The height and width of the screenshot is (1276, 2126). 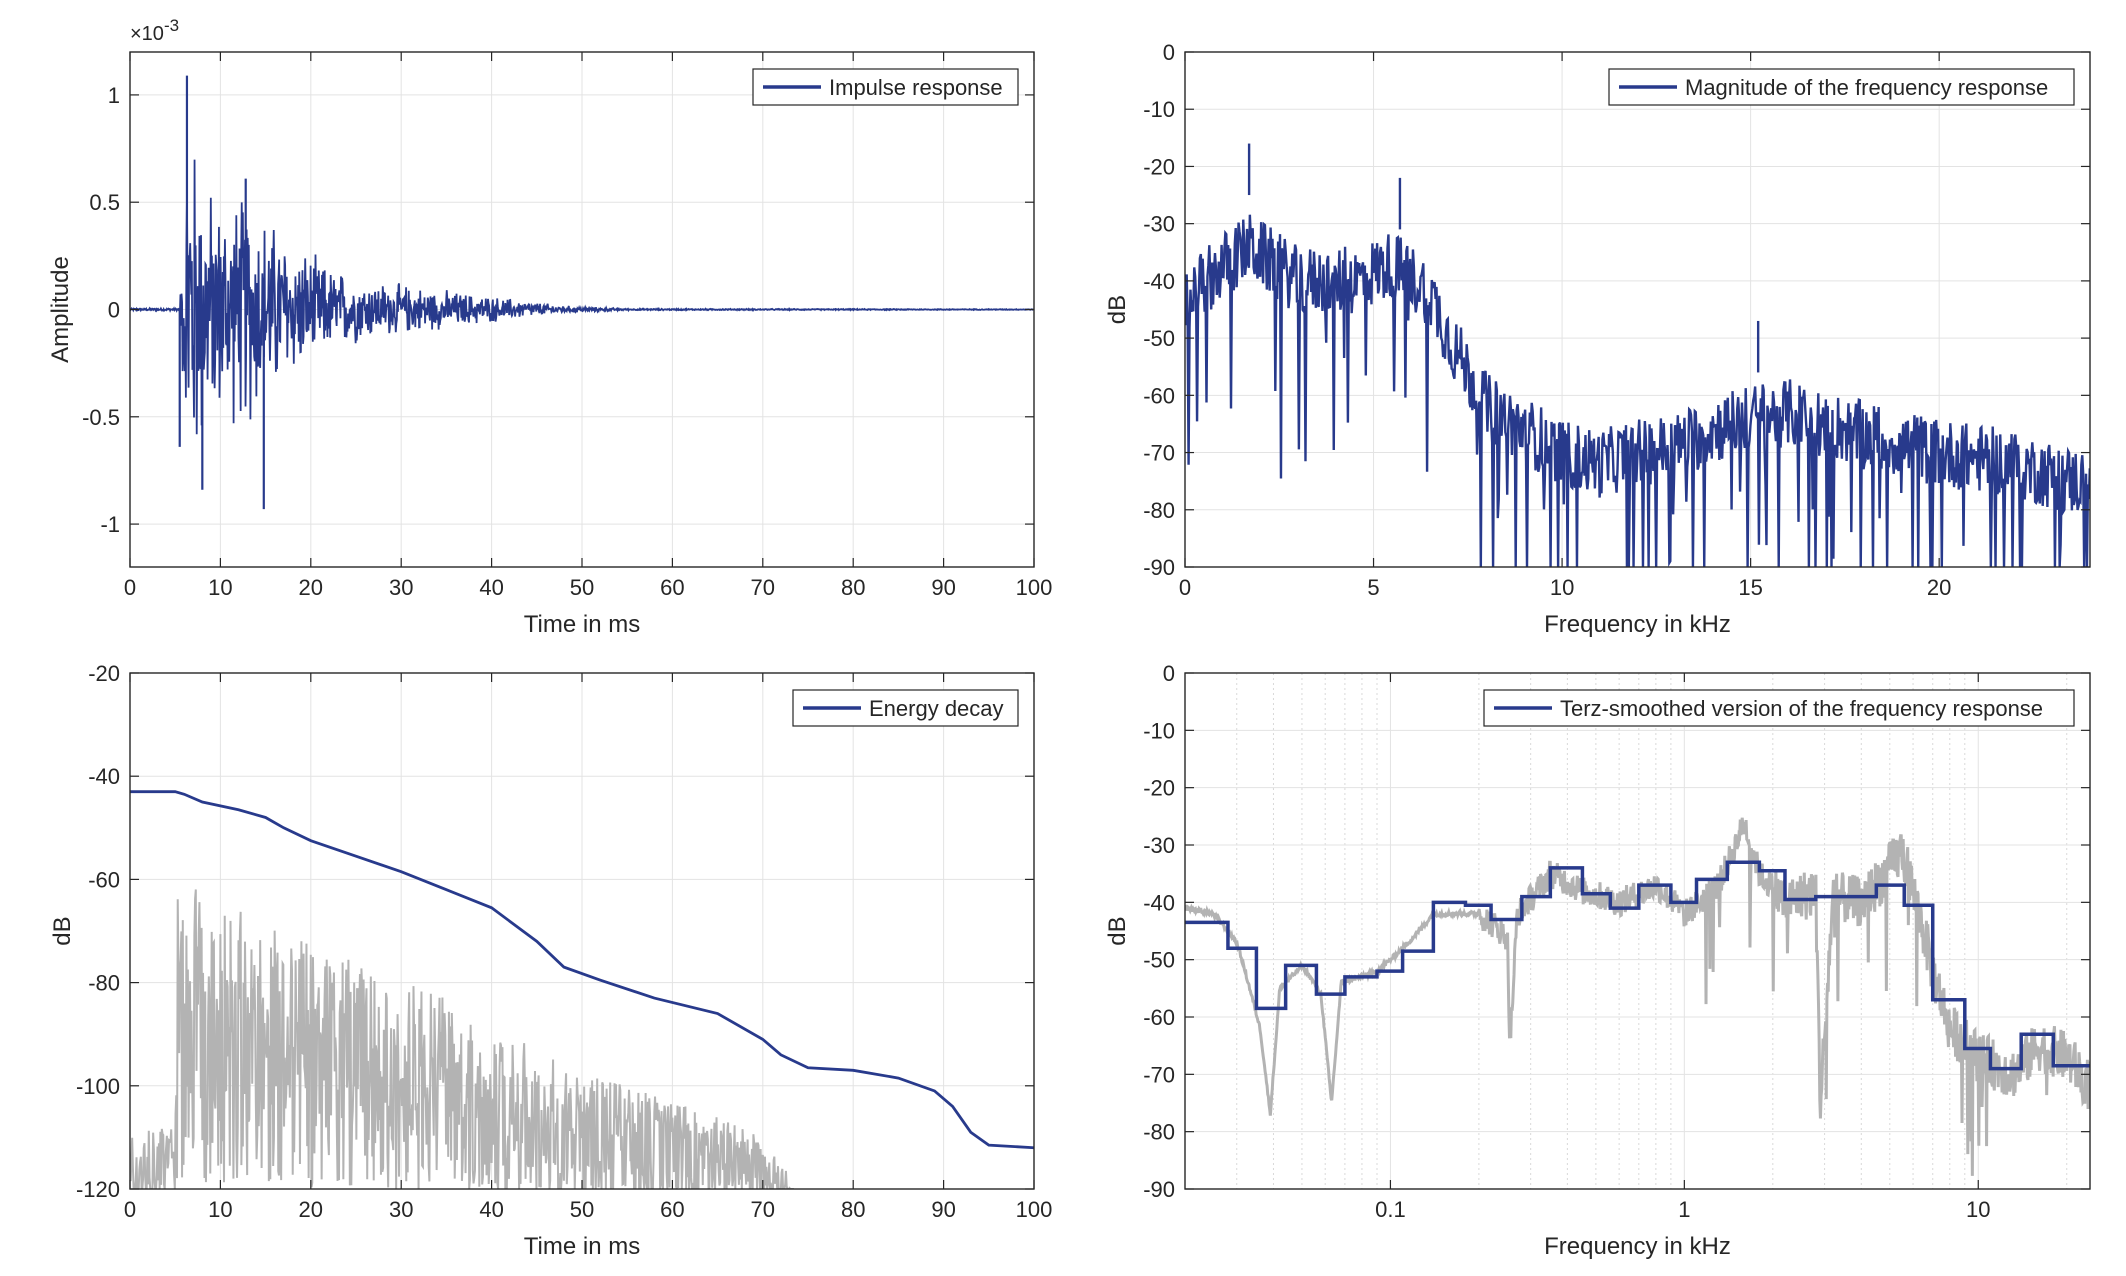 What do you see at coordinates (60, 309) in the screenshot?
I see `y-axis-label: Amplitude` at bounding box center [60, 309].